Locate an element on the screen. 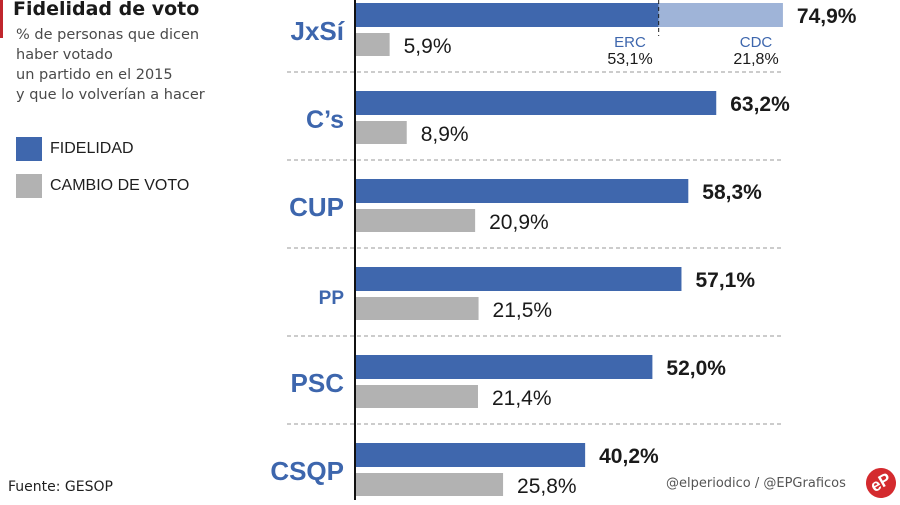 The width and height of the screenshot is (900, 505). subtitle-line: haber votado is located at coordinates (64, 55).